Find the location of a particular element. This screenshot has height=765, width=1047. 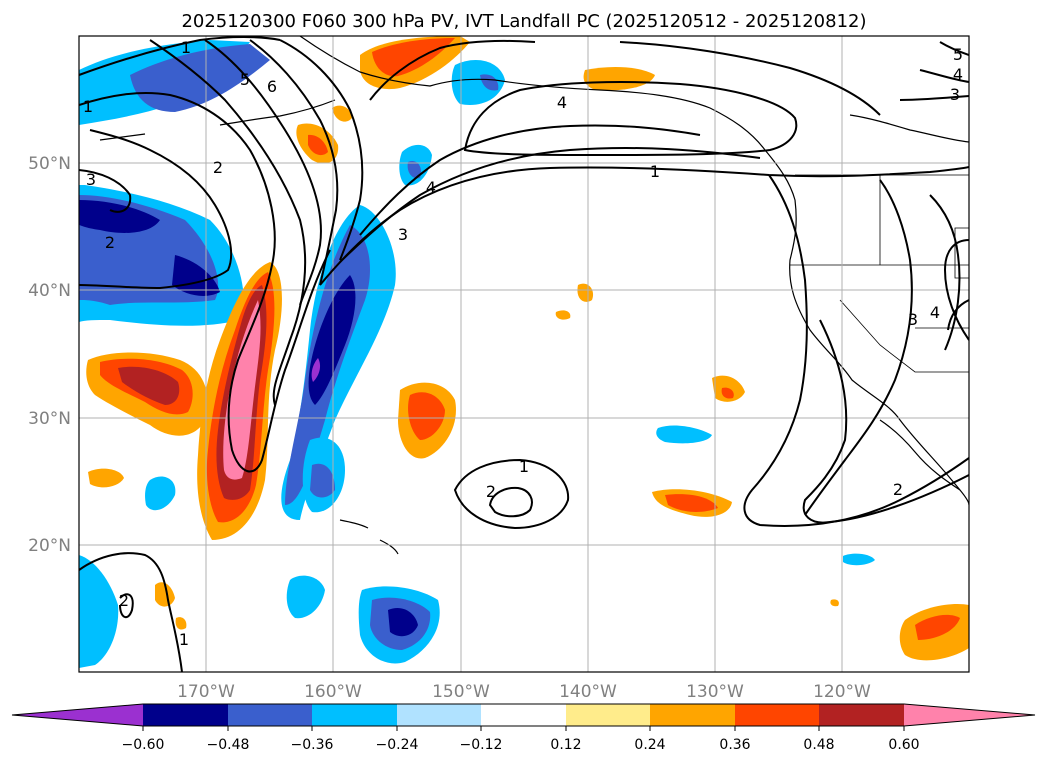

colorbar-tick-label: −0.36 is located at coordinates (312, 745).